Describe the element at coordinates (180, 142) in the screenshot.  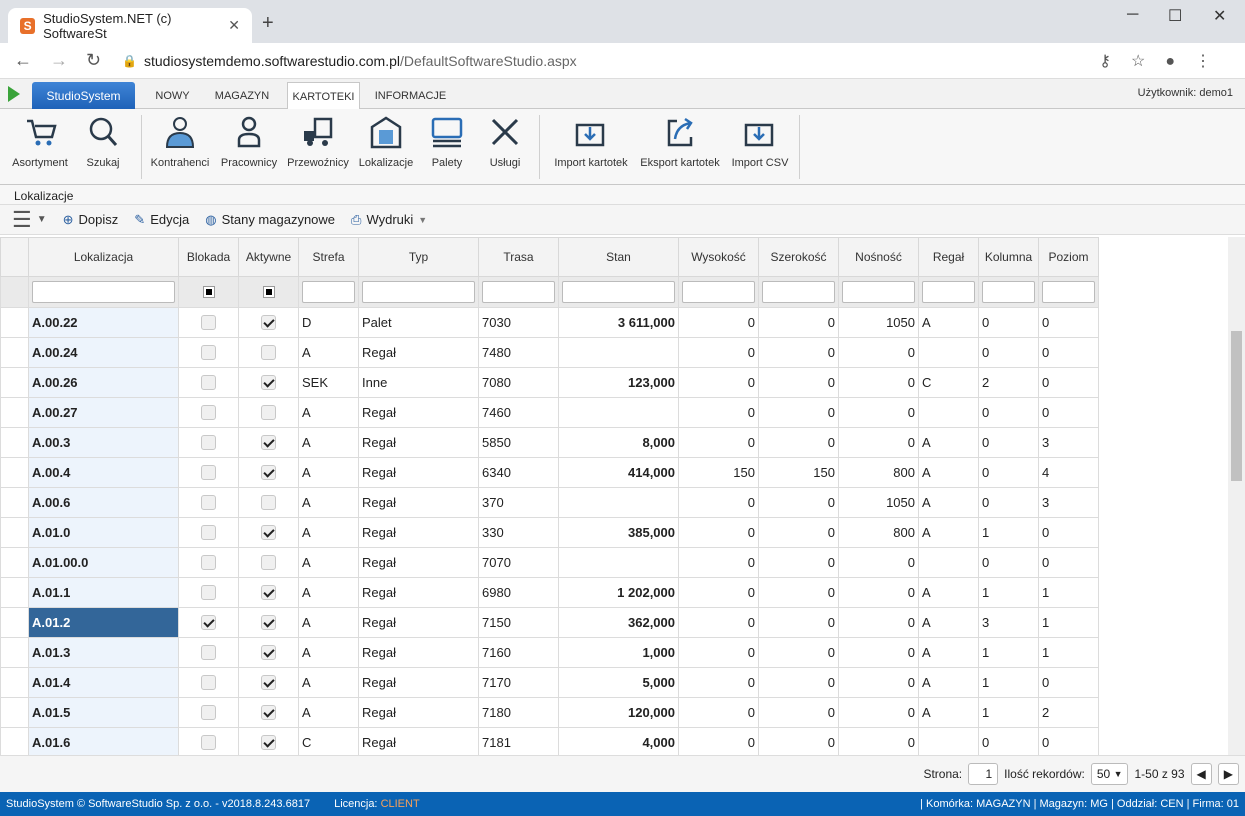
I see `ribbon-contractor-button: Kontrahenci` at that location.